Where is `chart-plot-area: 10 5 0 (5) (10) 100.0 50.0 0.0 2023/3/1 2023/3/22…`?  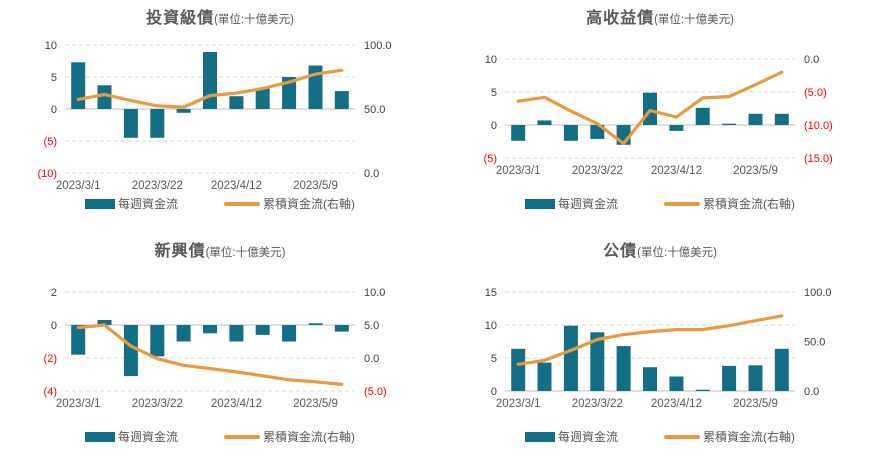
chart-plot-area: 10 5 0 (5) (10) 100.0 50.0 0.0 2023/3/1 2023/3/22… is located at coordinates (214, 115).